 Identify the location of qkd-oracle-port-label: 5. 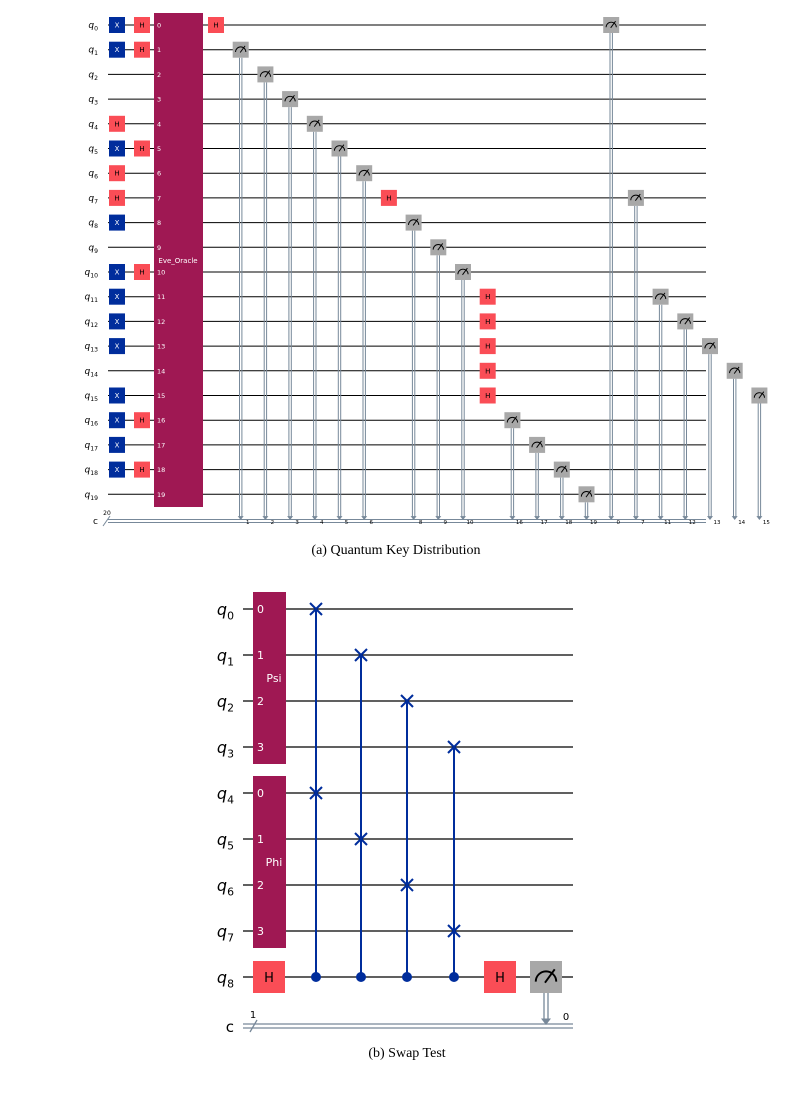
(159, 149).